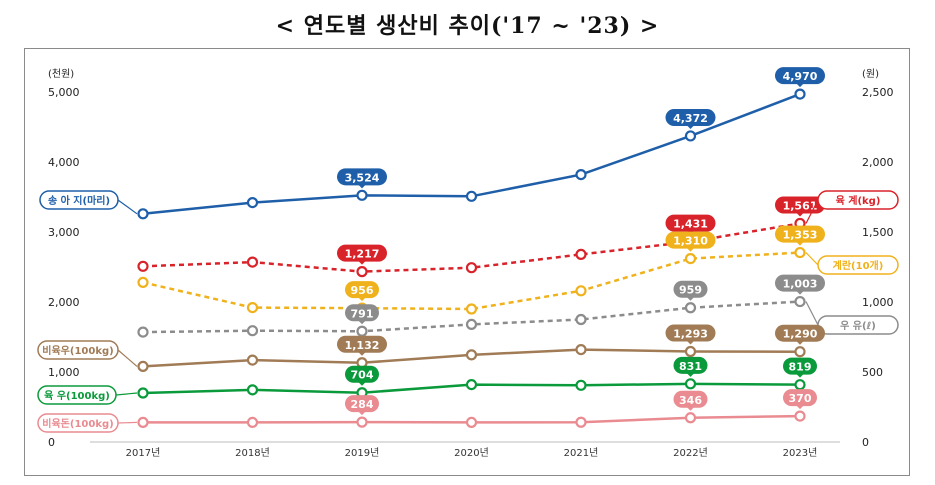 The height and width of the screenshot is (485, 935). What do you see at coordinates (64, 92) in the screenshot?
I see `left-axis-tick: 5,000` at bounding box center [64, 92].